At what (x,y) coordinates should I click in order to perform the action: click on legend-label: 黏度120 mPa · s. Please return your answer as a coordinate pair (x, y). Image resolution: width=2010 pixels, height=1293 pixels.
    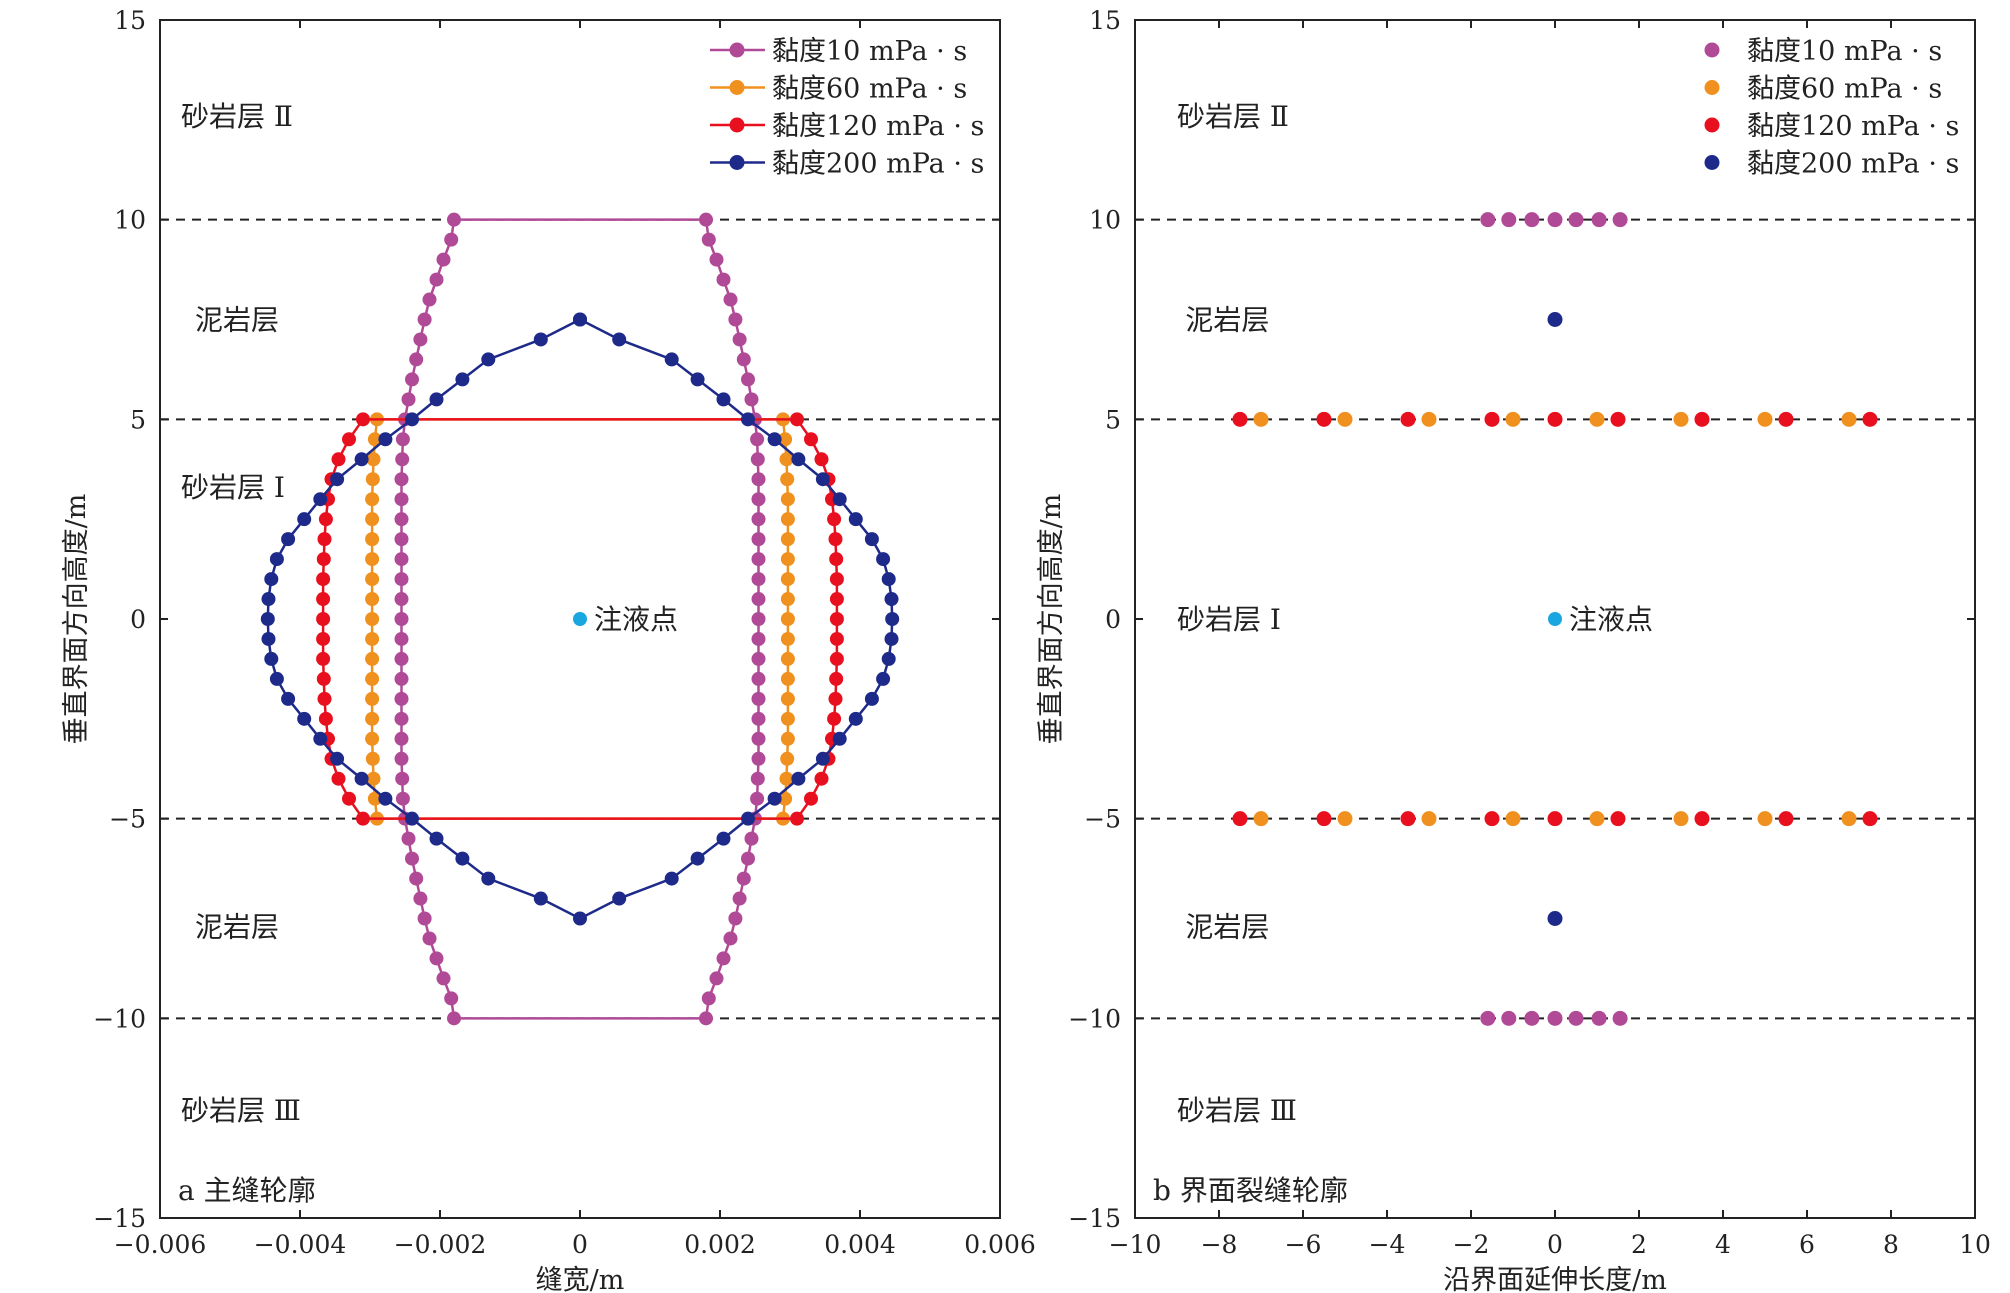
    Looking at the image, I should click on (1853, 126).